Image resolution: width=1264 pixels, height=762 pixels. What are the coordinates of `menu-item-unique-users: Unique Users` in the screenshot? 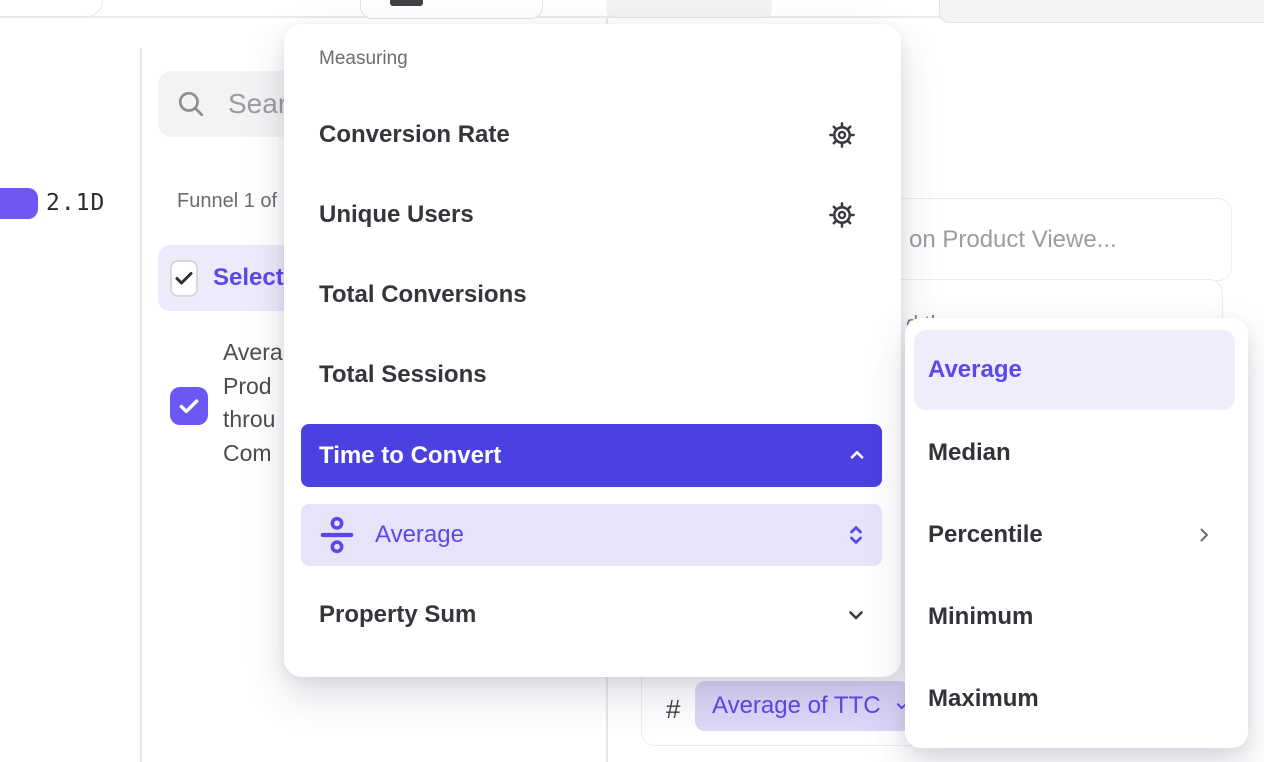 It's located at (592, 215).